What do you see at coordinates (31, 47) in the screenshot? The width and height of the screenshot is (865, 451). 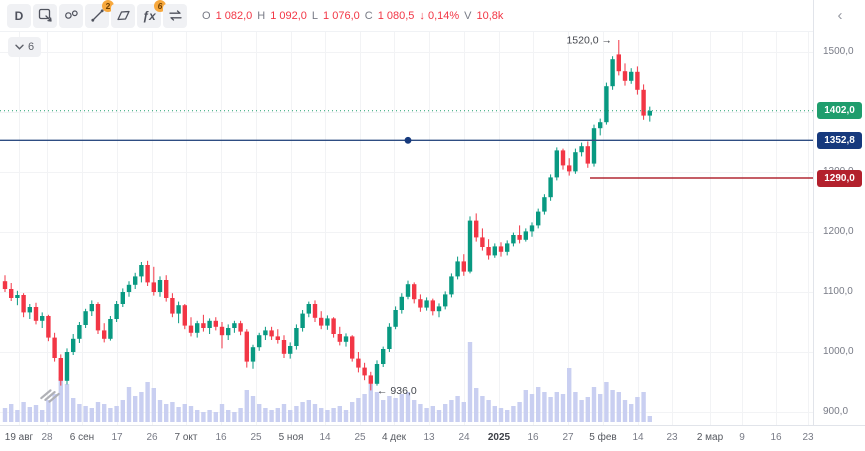 I see `indicators-pill-count: 6` at bounding box center [31, 47].